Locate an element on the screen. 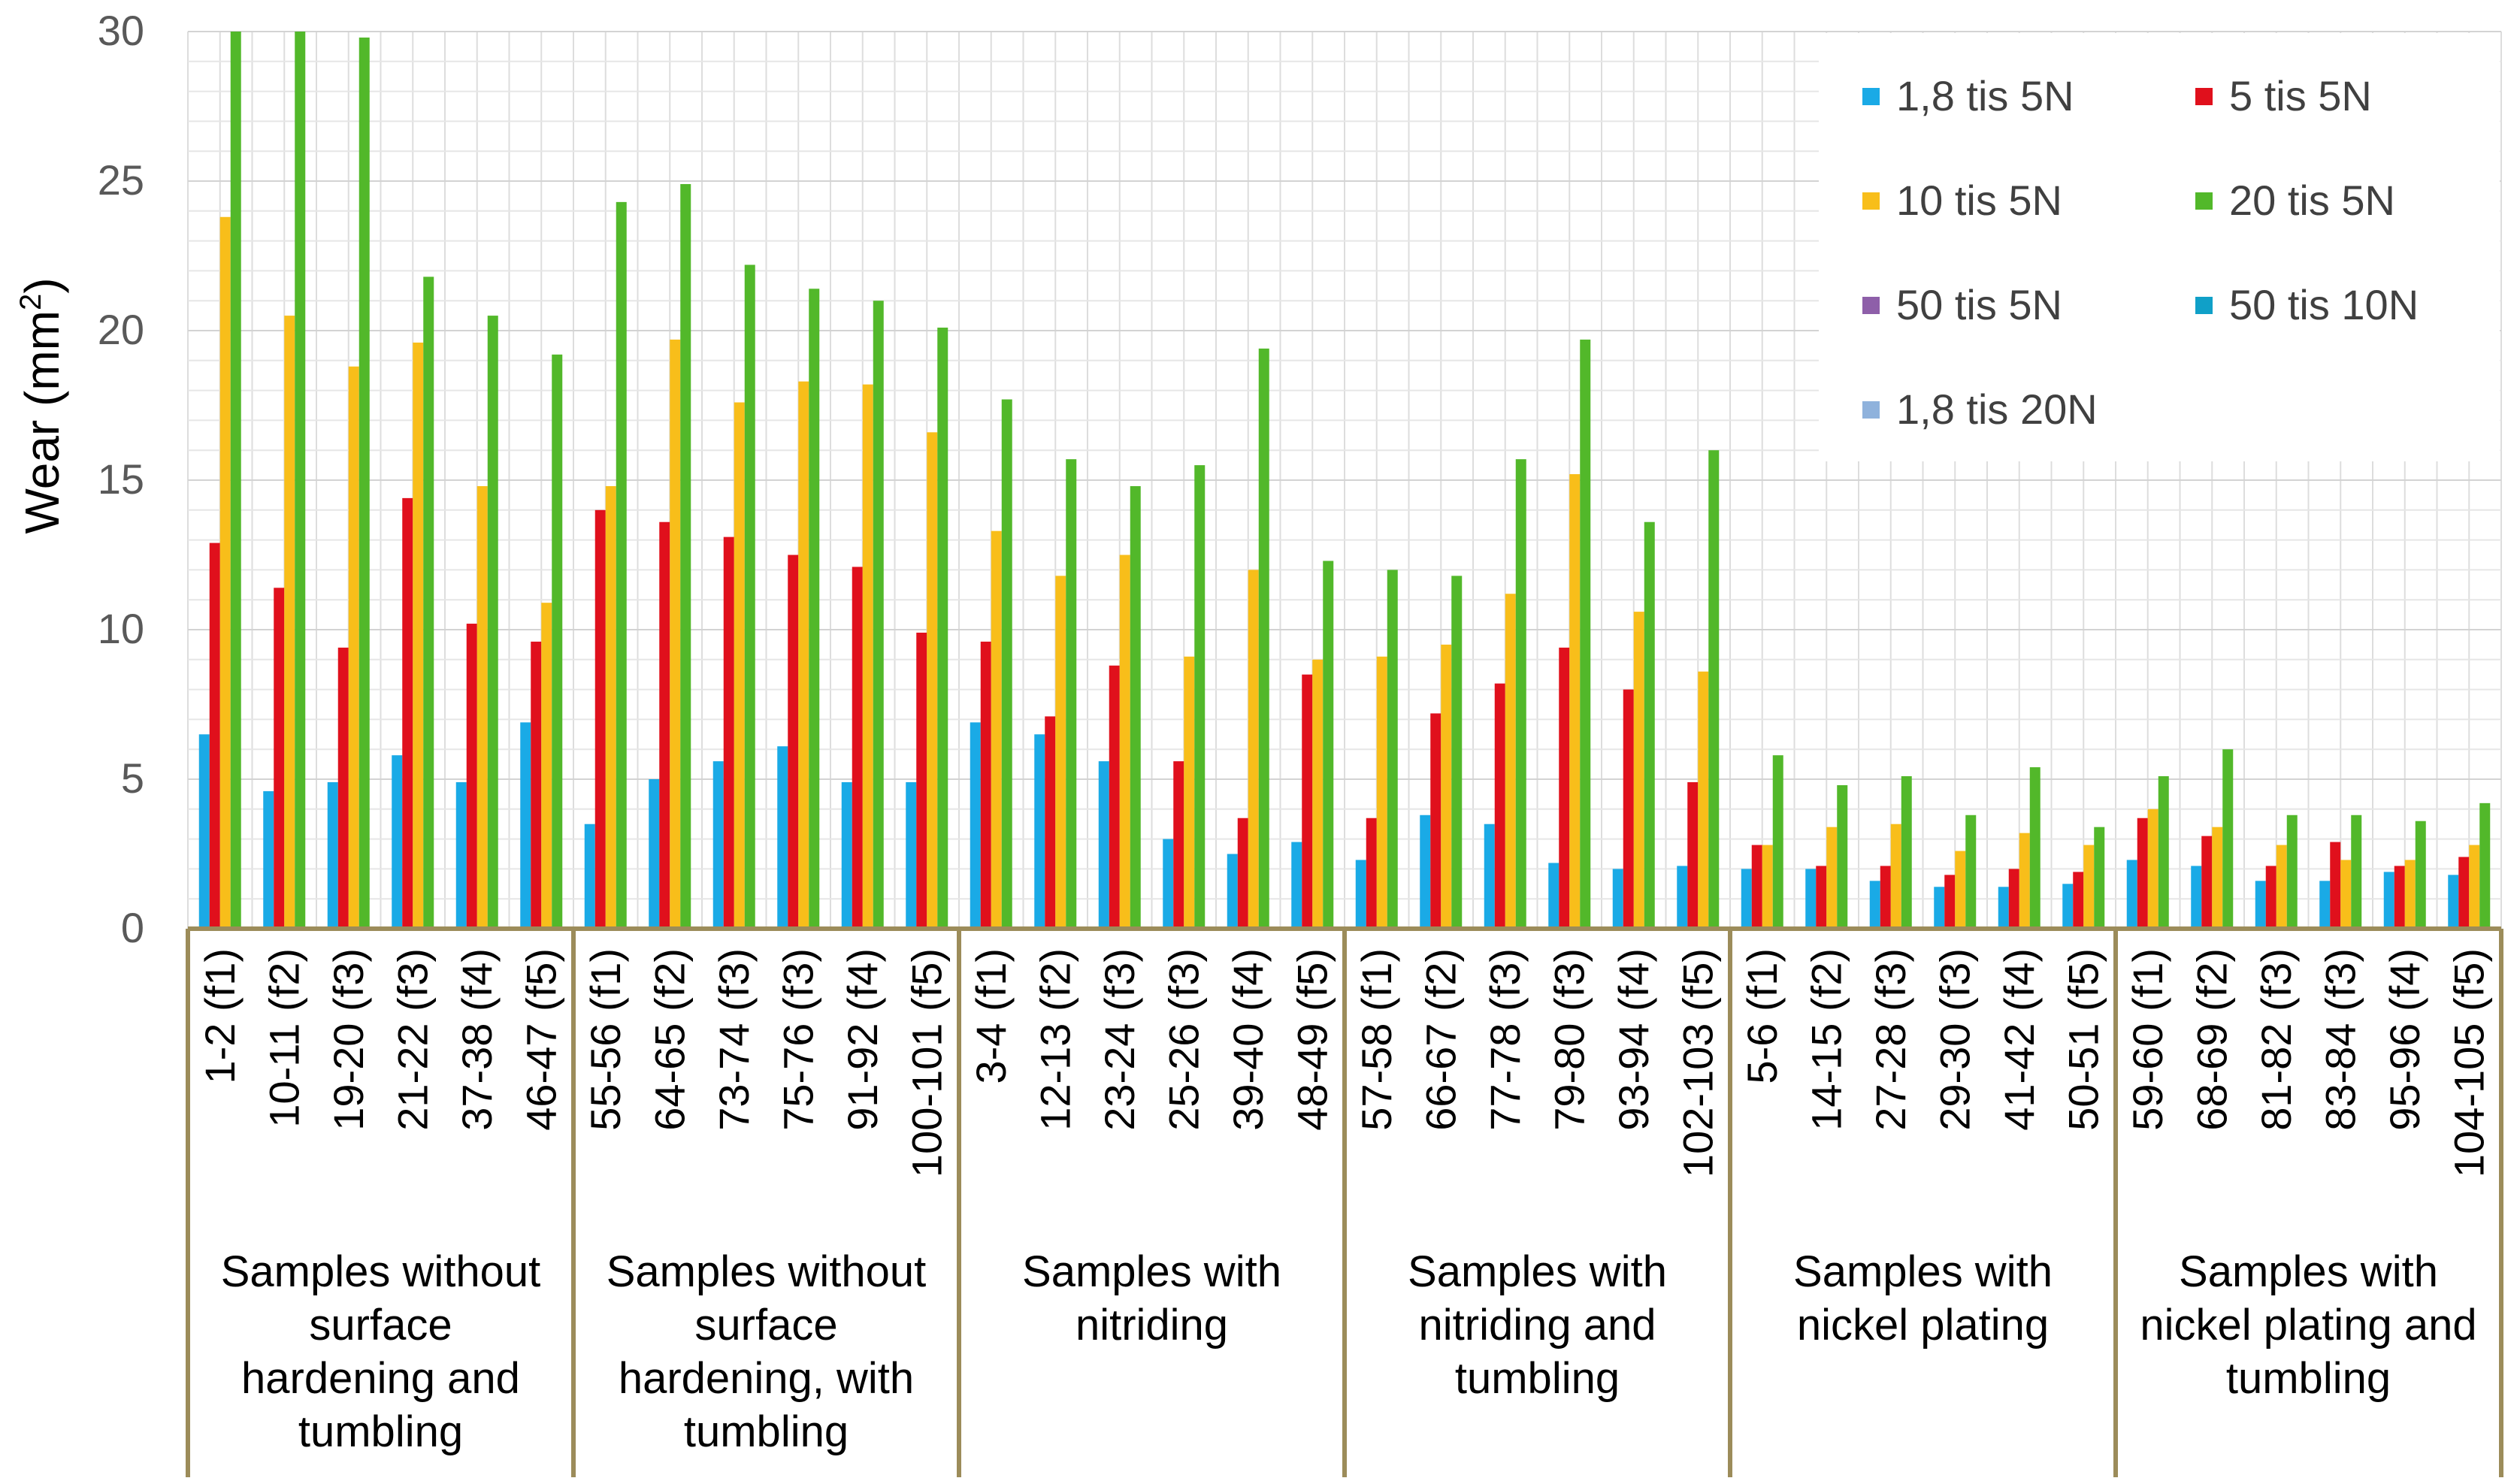 This screenshot has height=1481, width=2520. category-label: 29-30 (f3) is located at coordinates (1954, 1039).